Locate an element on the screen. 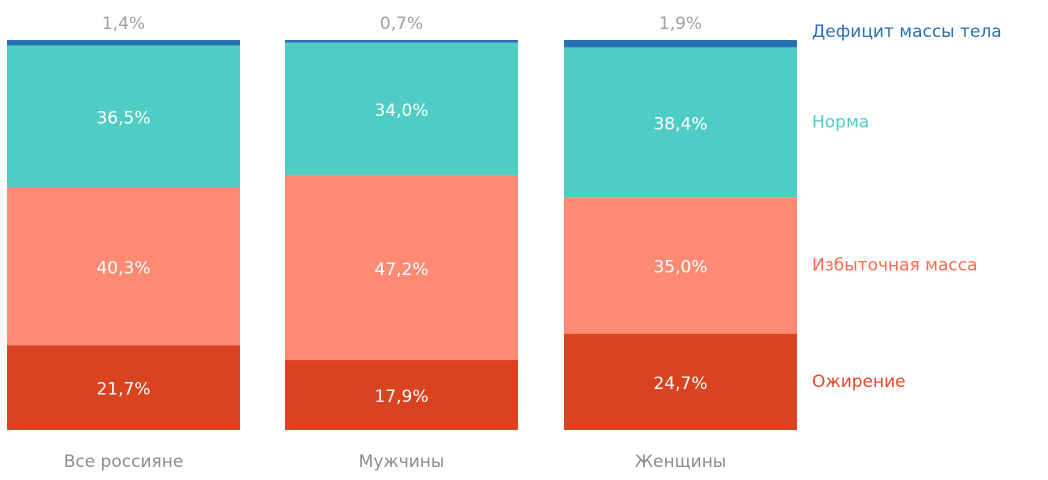 This screenshot has height=480, width=1048. legend-label: Избыточная масса is located at coordinates (895, 265).